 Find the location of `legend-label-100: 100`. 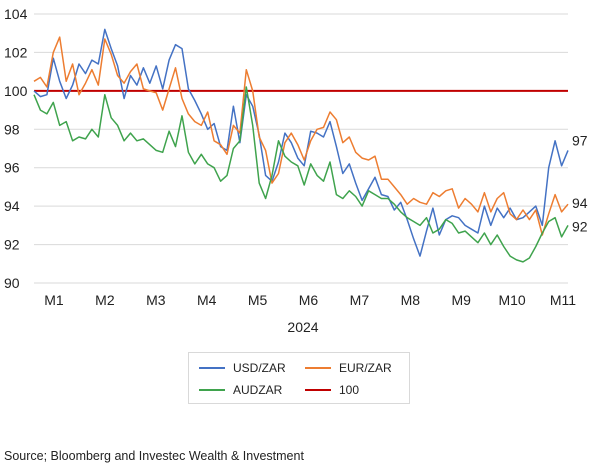

legend-label-100: 100 is located at coordinates (349, 390).